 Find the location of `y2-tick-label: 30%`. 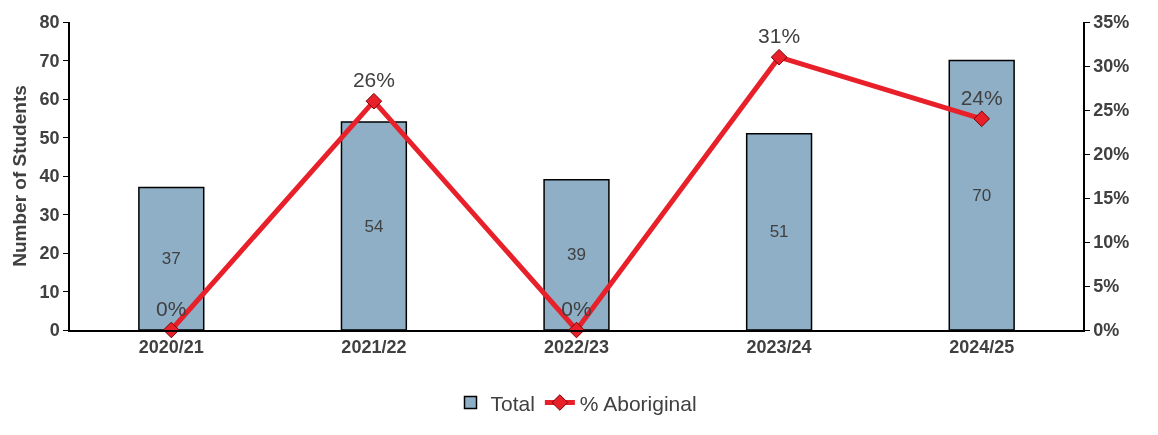

y2-tick-label: 30% is located at coordinates (1111, 66).